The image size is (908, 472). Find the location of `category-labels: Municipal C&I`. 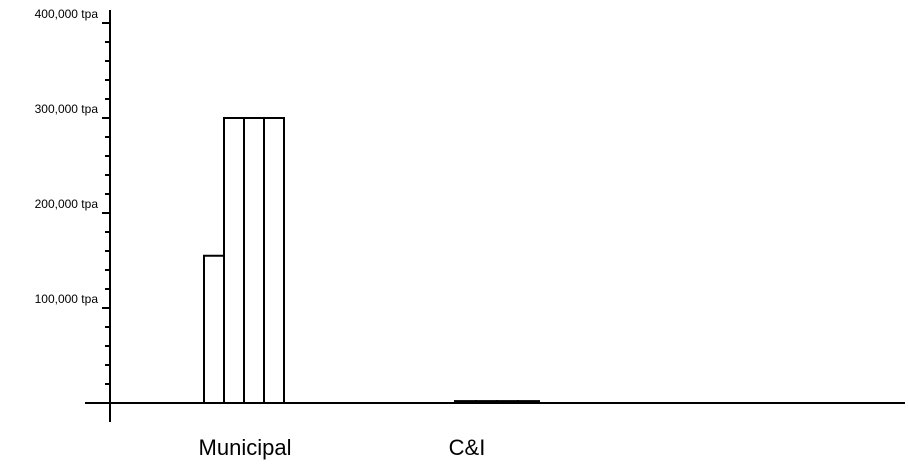

category-labels: Municipal C&I is located at coordinates (342, 447).